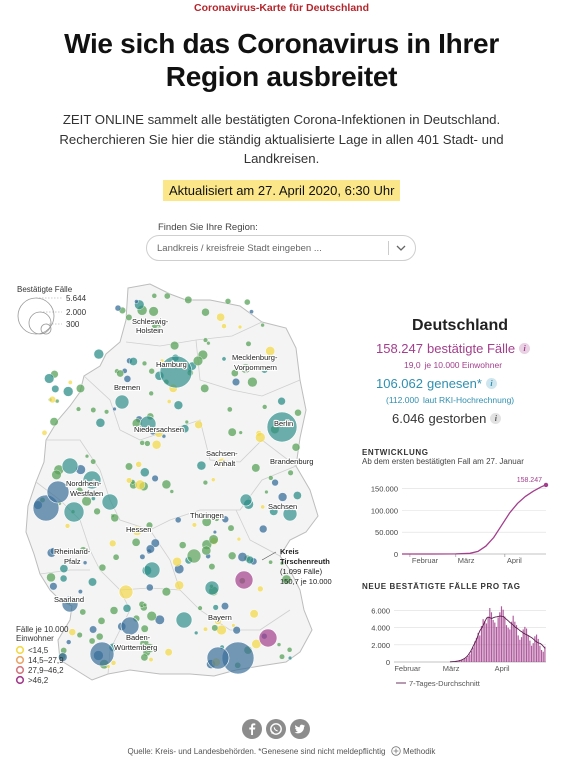 This screenshot has width=563, height=766. What do you see at coordinates (281, 248) in the screenshot?
I see `region-search` at bounding box center [281, 248].